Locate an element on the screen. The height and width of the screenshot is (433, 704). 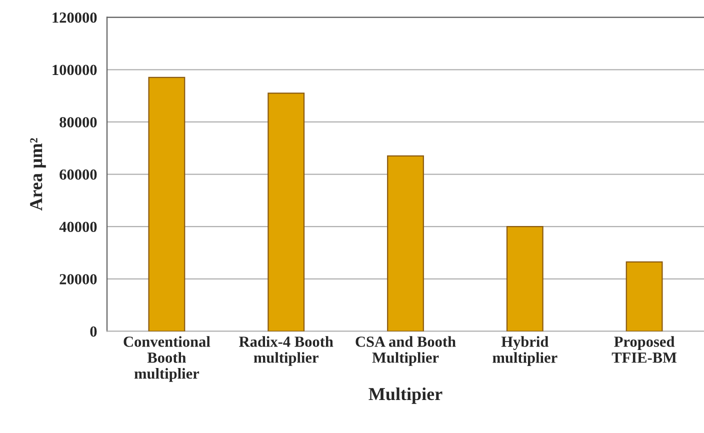
y-axis-title: Area µm² is located at coordinates (38, 174).